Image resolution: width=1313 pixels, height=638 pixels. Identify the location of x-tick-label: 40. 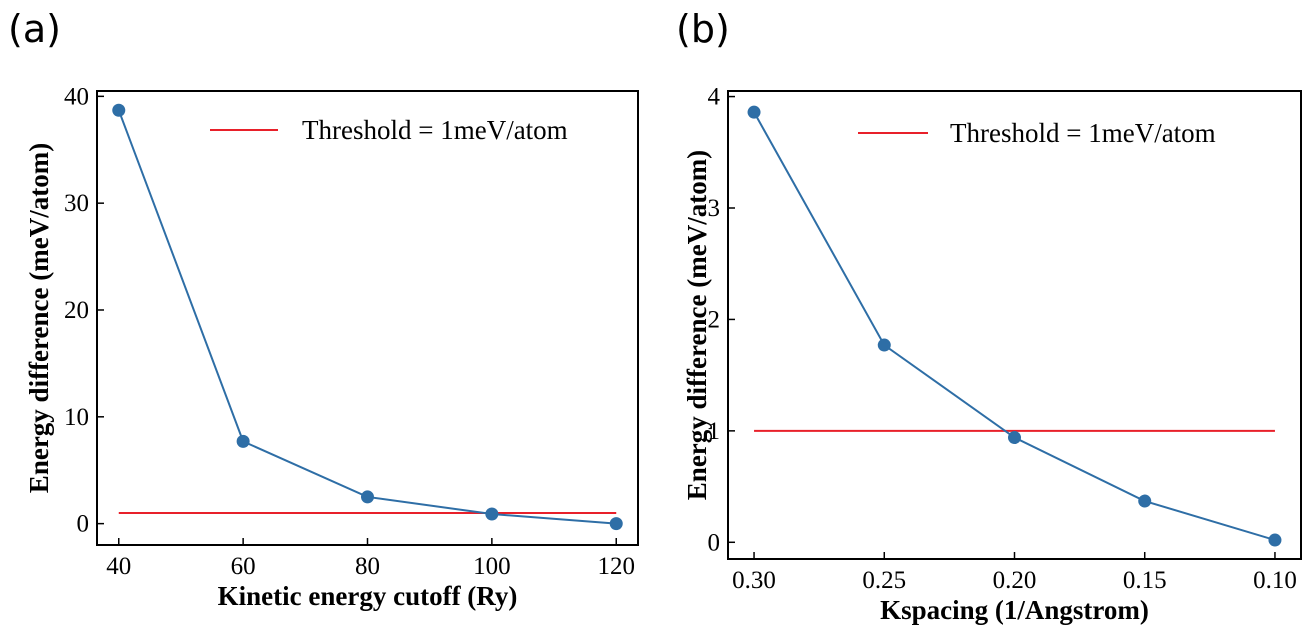
(118, 566).